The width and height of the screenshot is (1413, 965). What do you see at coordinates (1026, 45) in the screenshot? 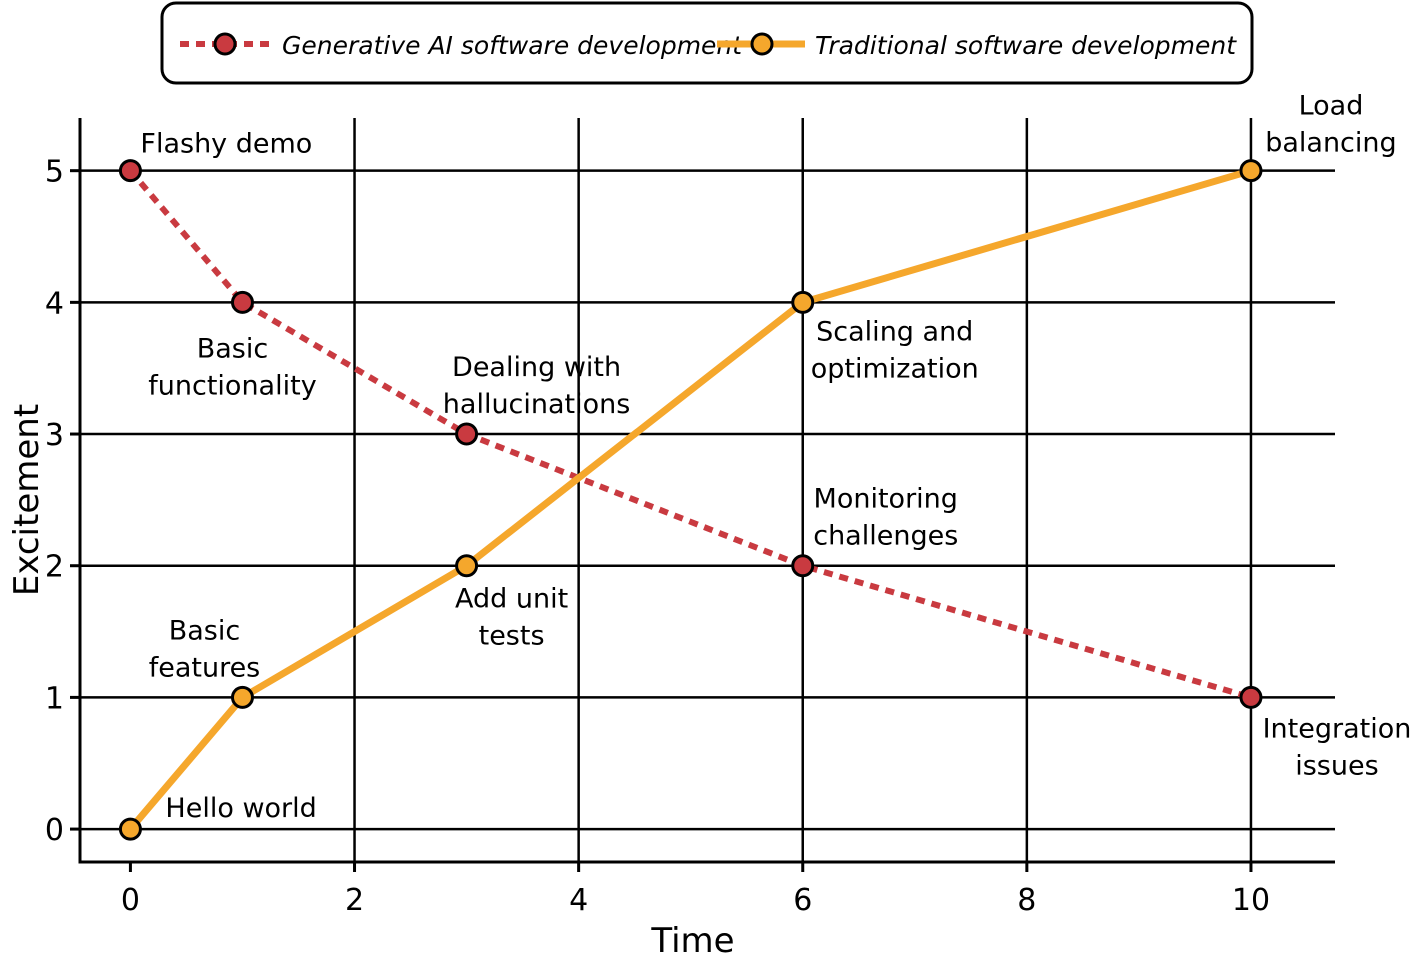
I see `legend-label-traditional: Traditional software development` at bounding box center [1026, 45].